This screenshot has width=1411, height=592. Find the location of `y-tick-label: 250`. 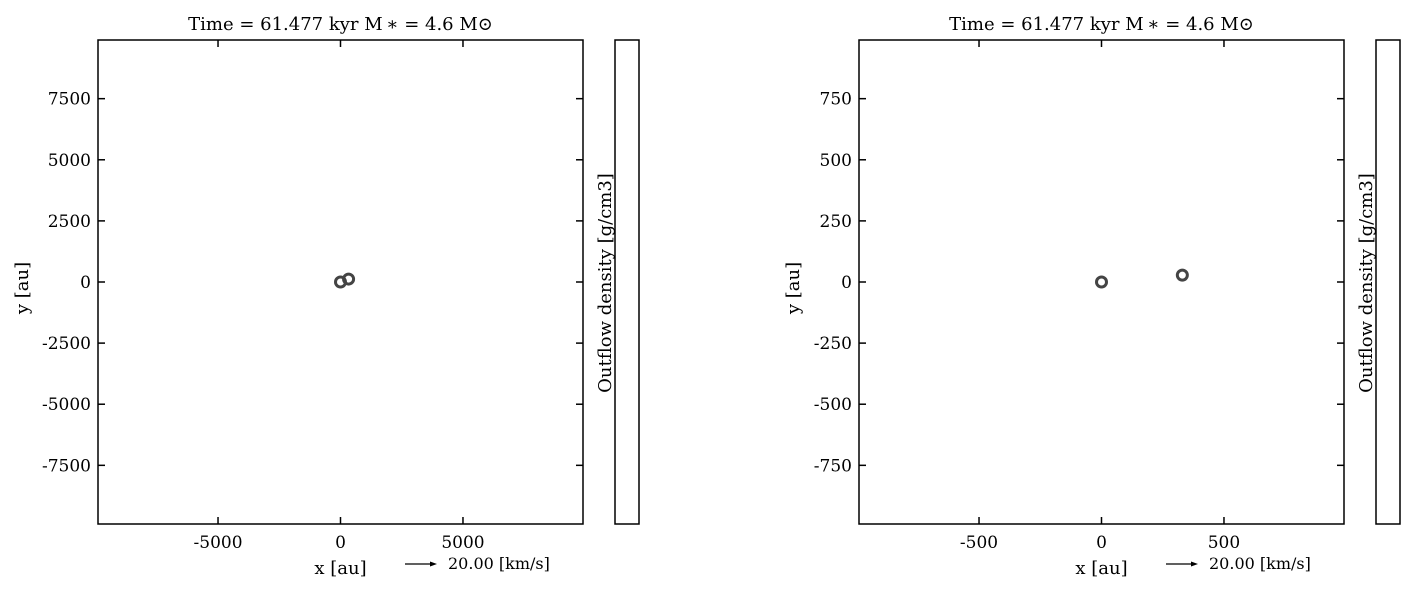

y-tick-label: 250 is located at coordinates (836, 222).